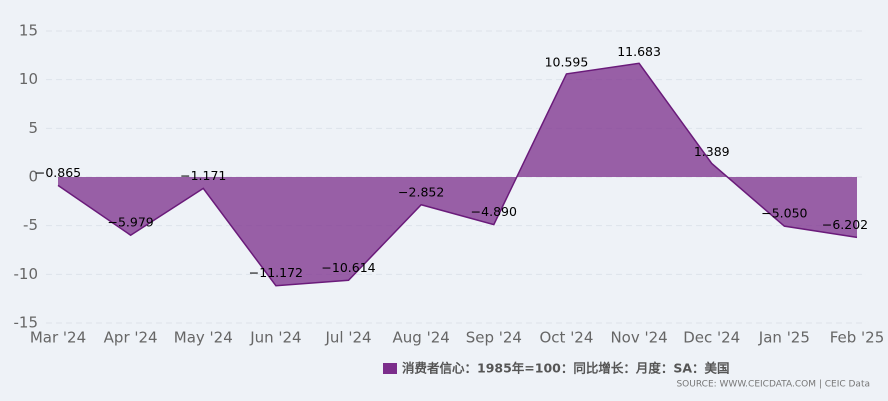 The width and height of the screenshot is (888, 401). I want to click on value-label: −5.050, so click(784, 213).